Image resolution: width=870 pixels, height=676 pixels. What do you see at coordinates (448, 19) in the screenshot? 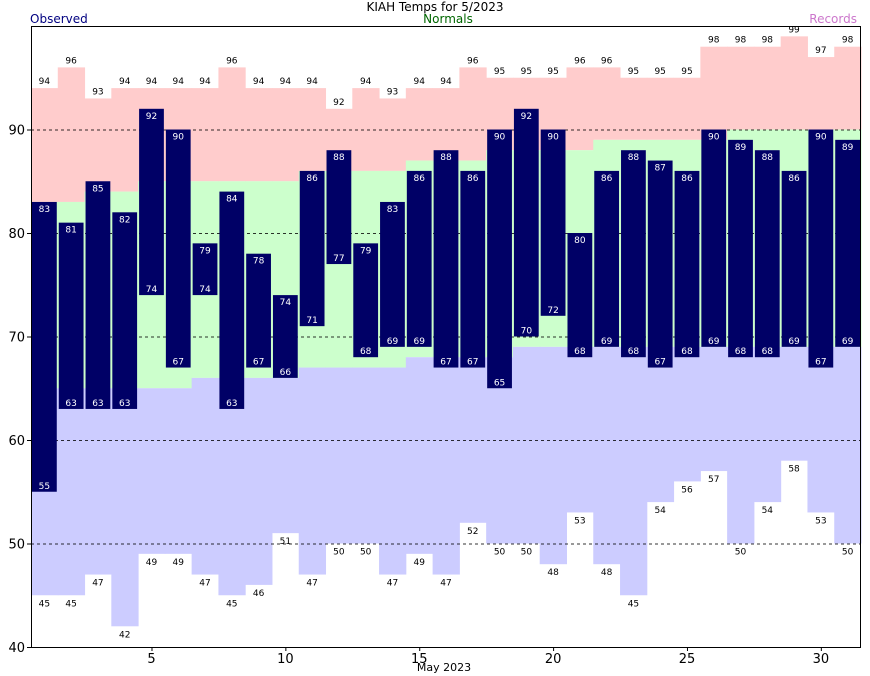
I see `legend-normals: Normals` at bounding box center [448, 19].